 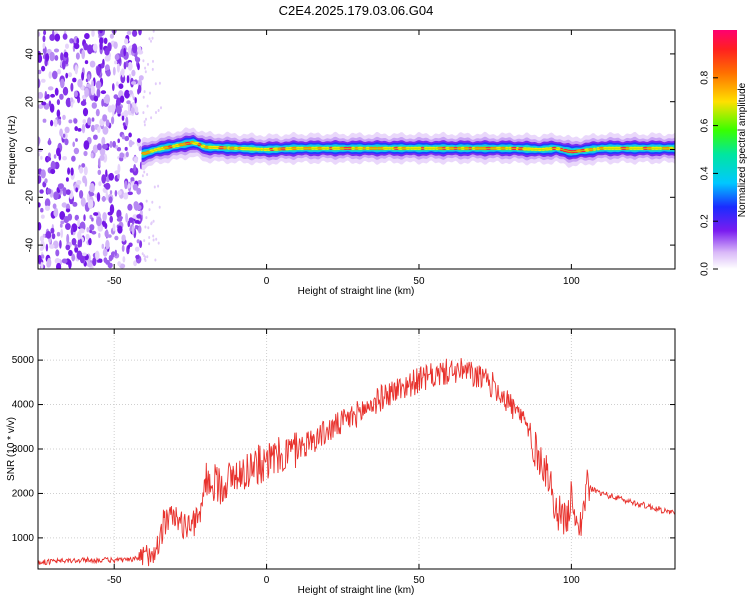 What do you see at coordinates (12, 150) in the screenshot?
I see `spectrogram-y-axis-label: Frequency (Hz)` at bounding box center [12, 150].